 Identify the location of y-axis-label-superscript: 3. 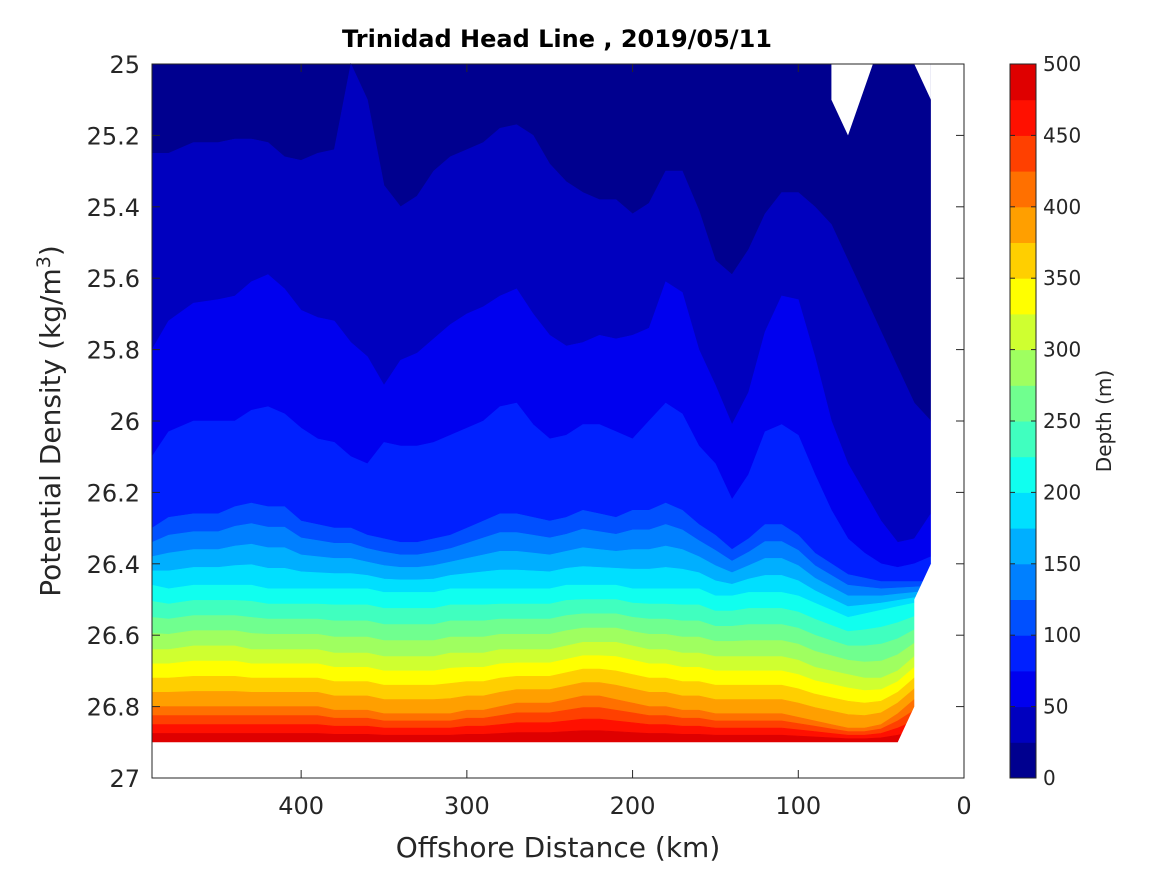
(44, 262).